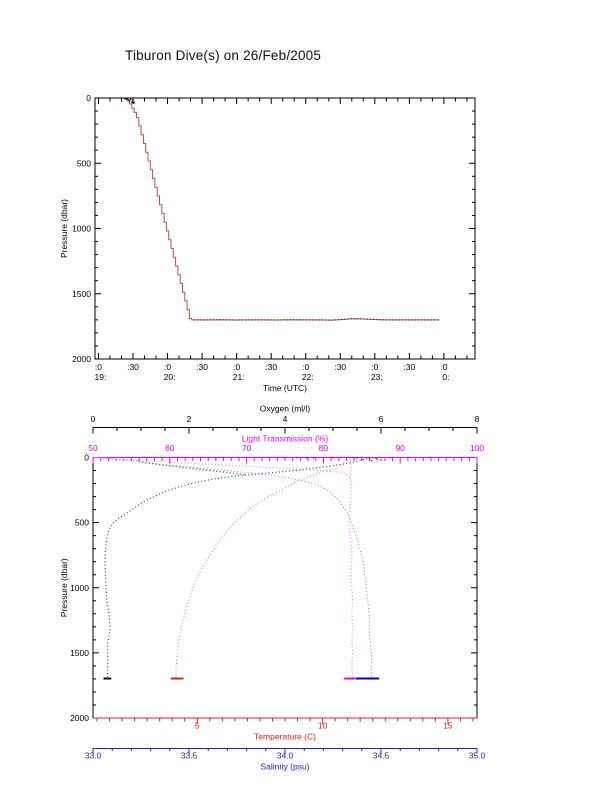 This screenshot has width=612, height=785. I want to click on svg-text: 4, so click(285, 419).